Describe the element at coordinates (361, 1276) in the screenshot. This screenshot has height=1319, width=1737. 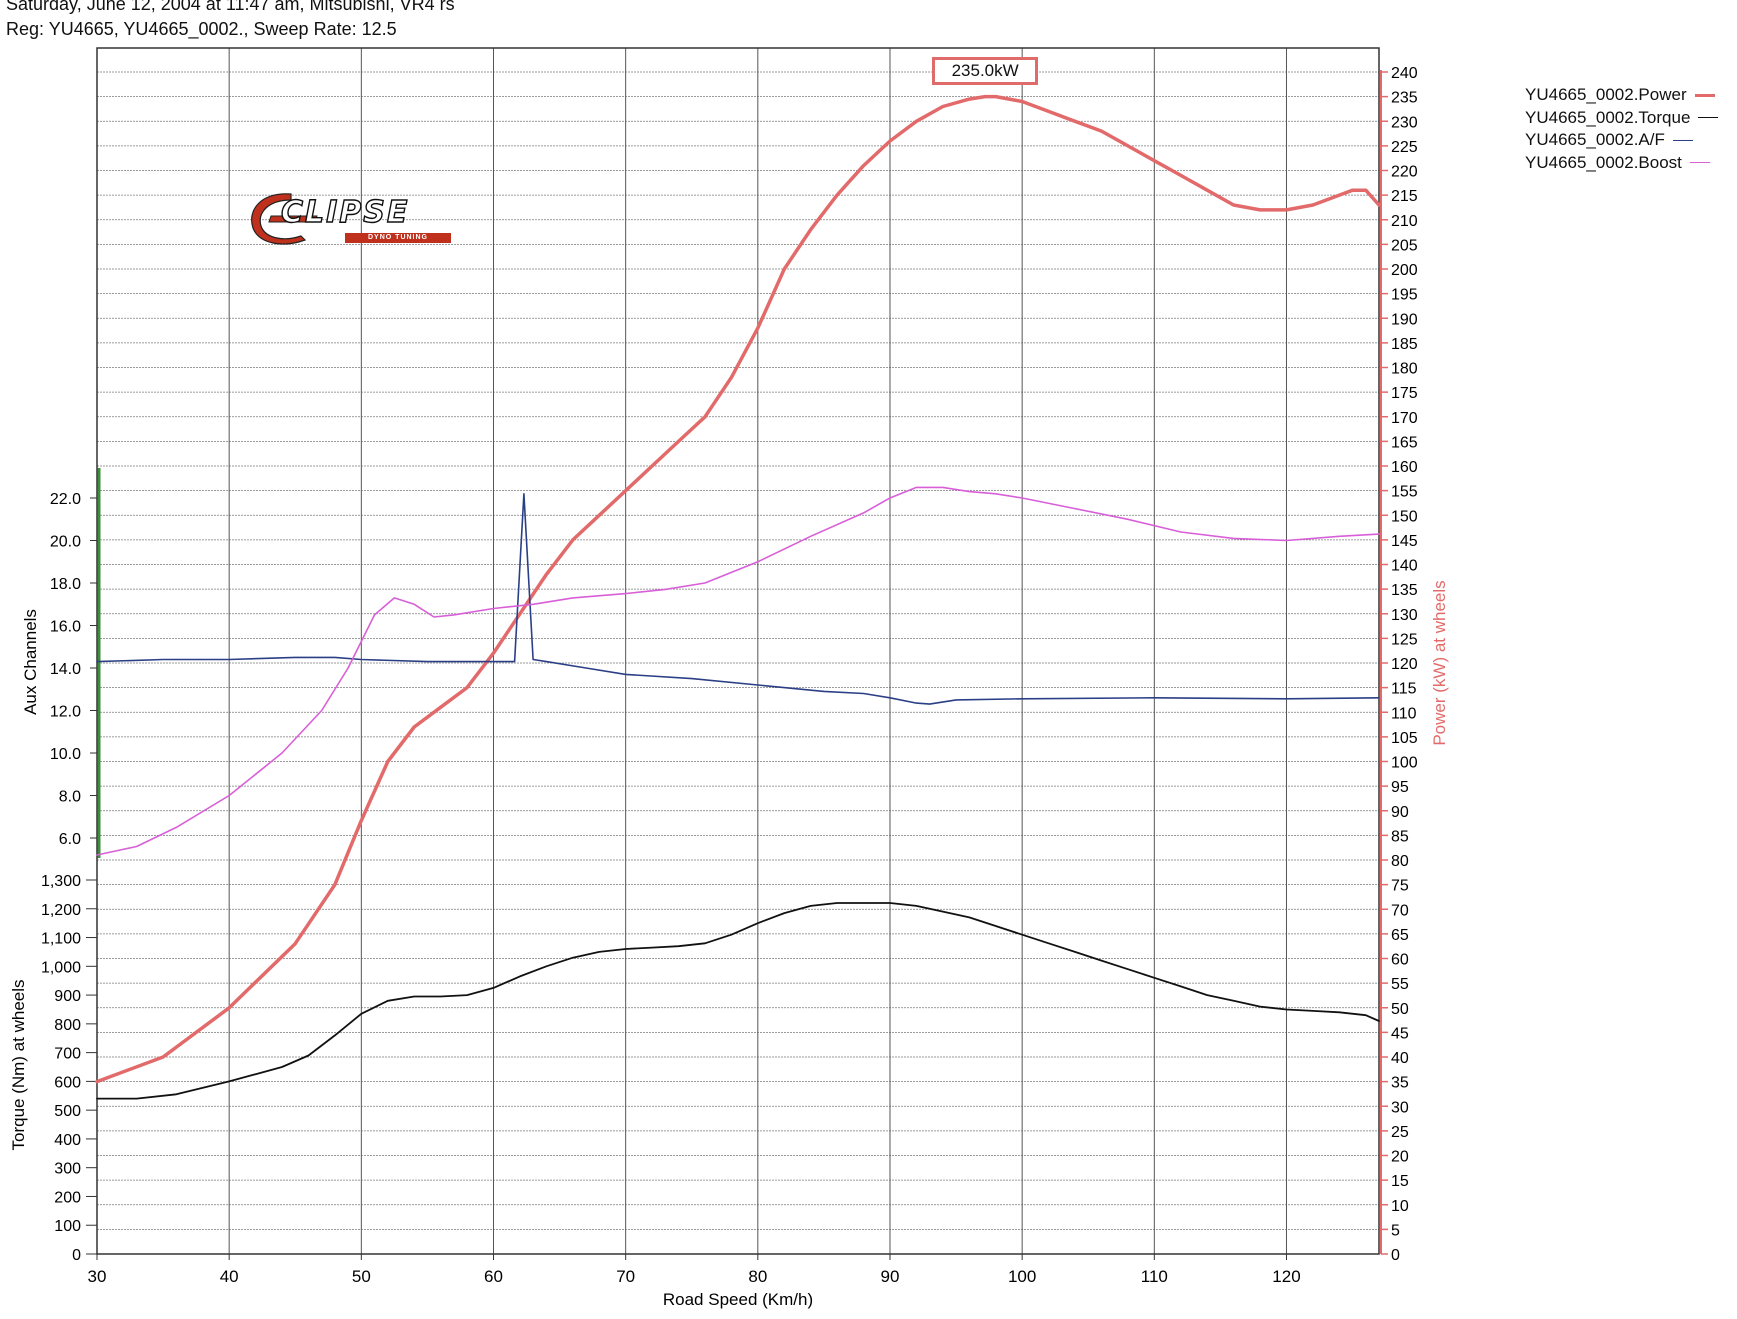
I see `x-tick-label: 50` at that location.